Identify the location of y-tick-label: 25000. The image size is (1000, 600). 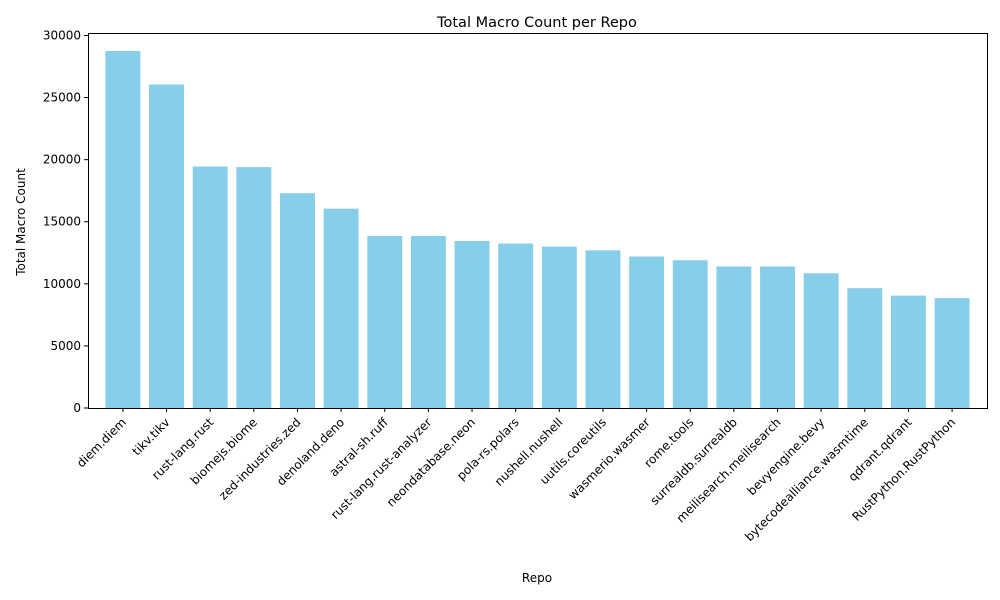
(62, 98).